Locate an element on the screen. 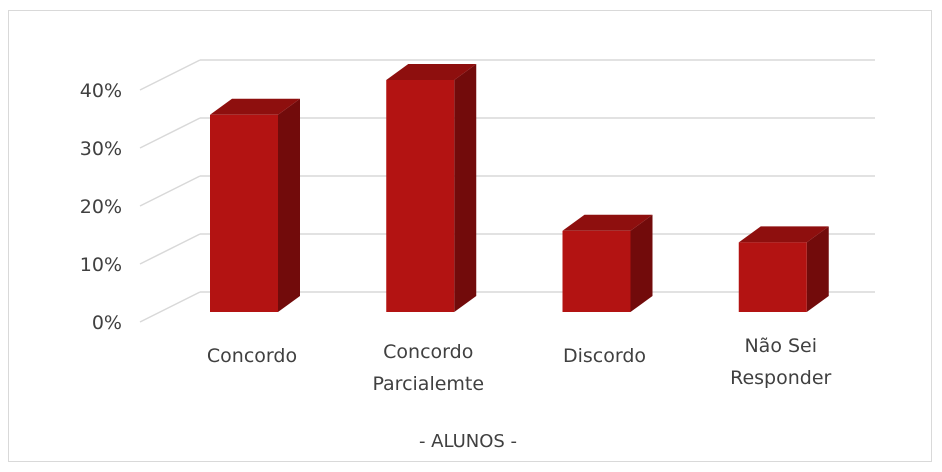  y-tick-label: 10% is located at coordinates (101, 265).